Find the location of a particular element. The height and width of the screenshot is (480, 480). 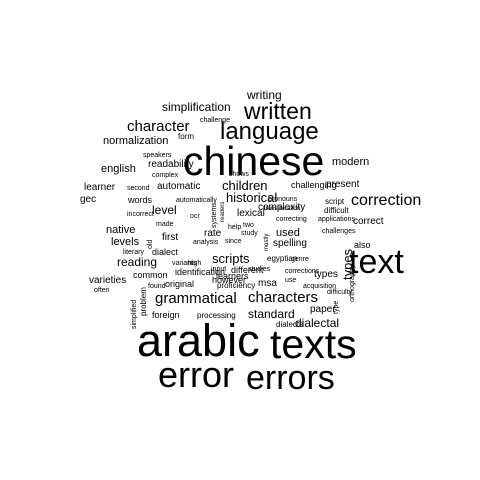

word-use: use is located at coordinates (291, 280).